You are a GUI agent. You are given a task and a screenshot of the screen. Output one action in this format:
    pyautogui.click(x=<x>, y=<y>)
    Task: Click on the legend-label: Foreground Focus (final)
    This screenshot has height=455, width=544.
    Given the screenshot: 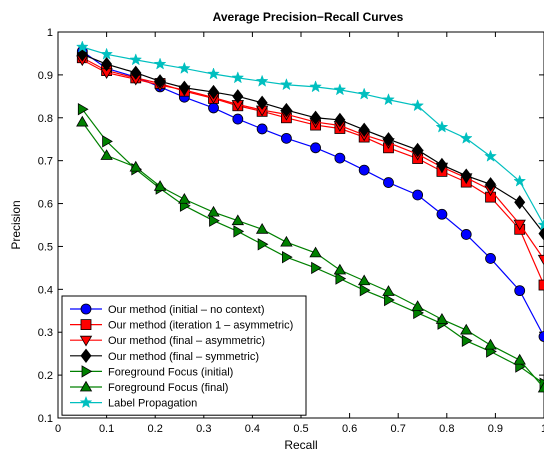 What is the action you would take?
    pyautogui.click(x=168, y=388)
    